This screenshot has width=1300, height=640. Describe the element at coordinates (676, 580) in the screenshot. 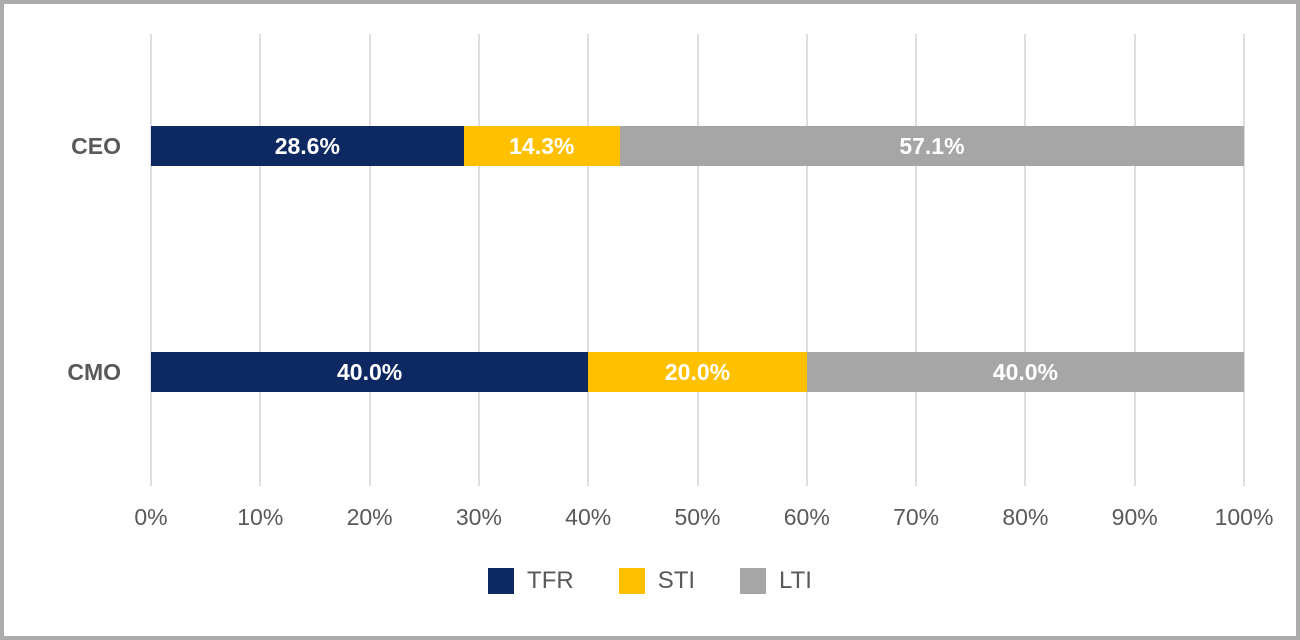

I see `legend-label: STI` at that location.